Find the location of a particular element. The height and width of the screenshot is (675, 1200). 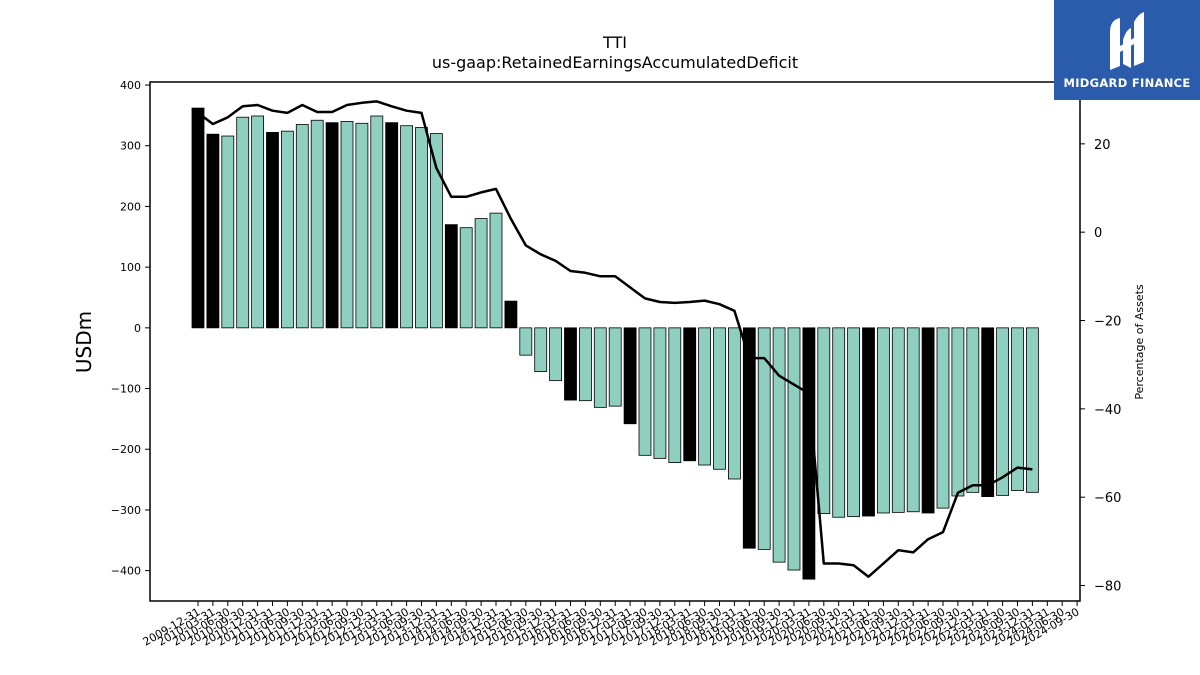

y2-axis-label: Percentage of Assets is located at coordinates (1139, 342).